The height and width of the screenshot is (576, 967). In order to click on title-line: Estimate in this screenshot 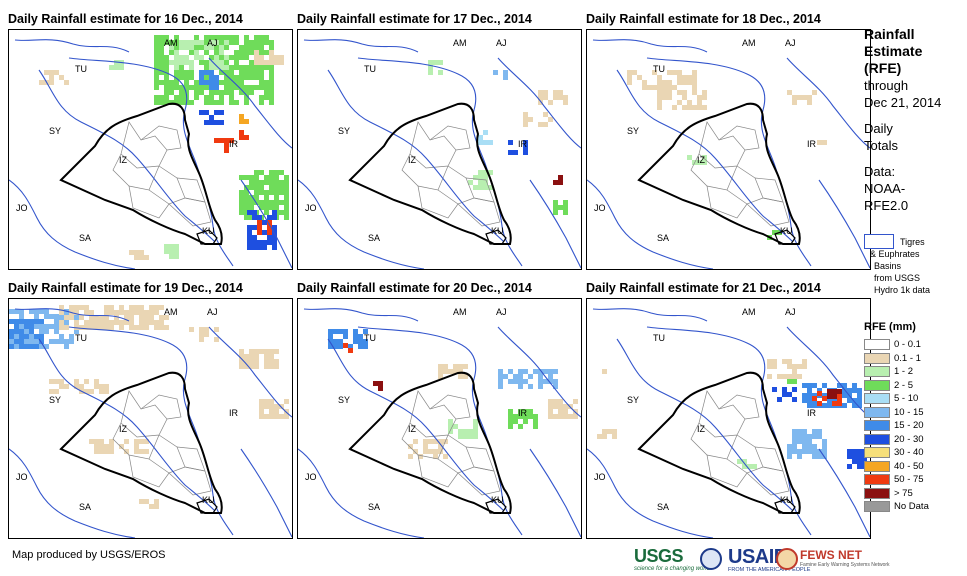, I will do `click(893, 51)`.